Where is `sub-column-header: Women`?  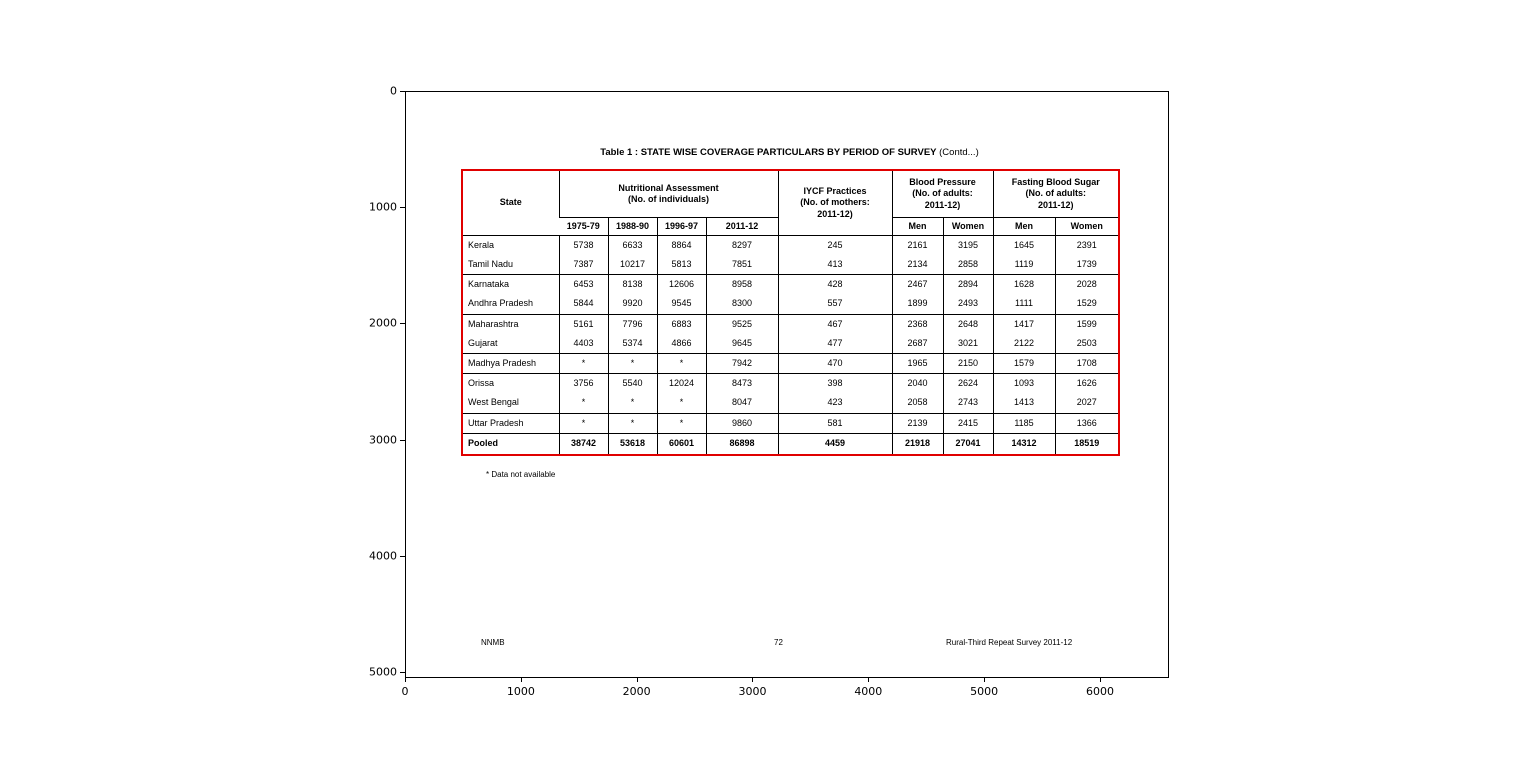
sub-column-header: Women is located at coordinates (968, 226).